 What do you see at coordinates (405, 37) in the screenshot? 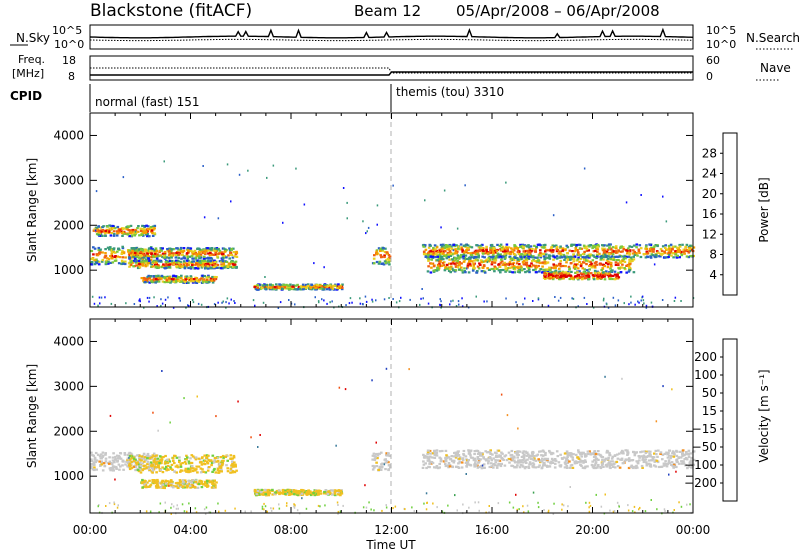
I see `nsky-panel: N.Sky 10^5 10^0 10^5 10^0 N.Search` at bounding box center [405, 37].